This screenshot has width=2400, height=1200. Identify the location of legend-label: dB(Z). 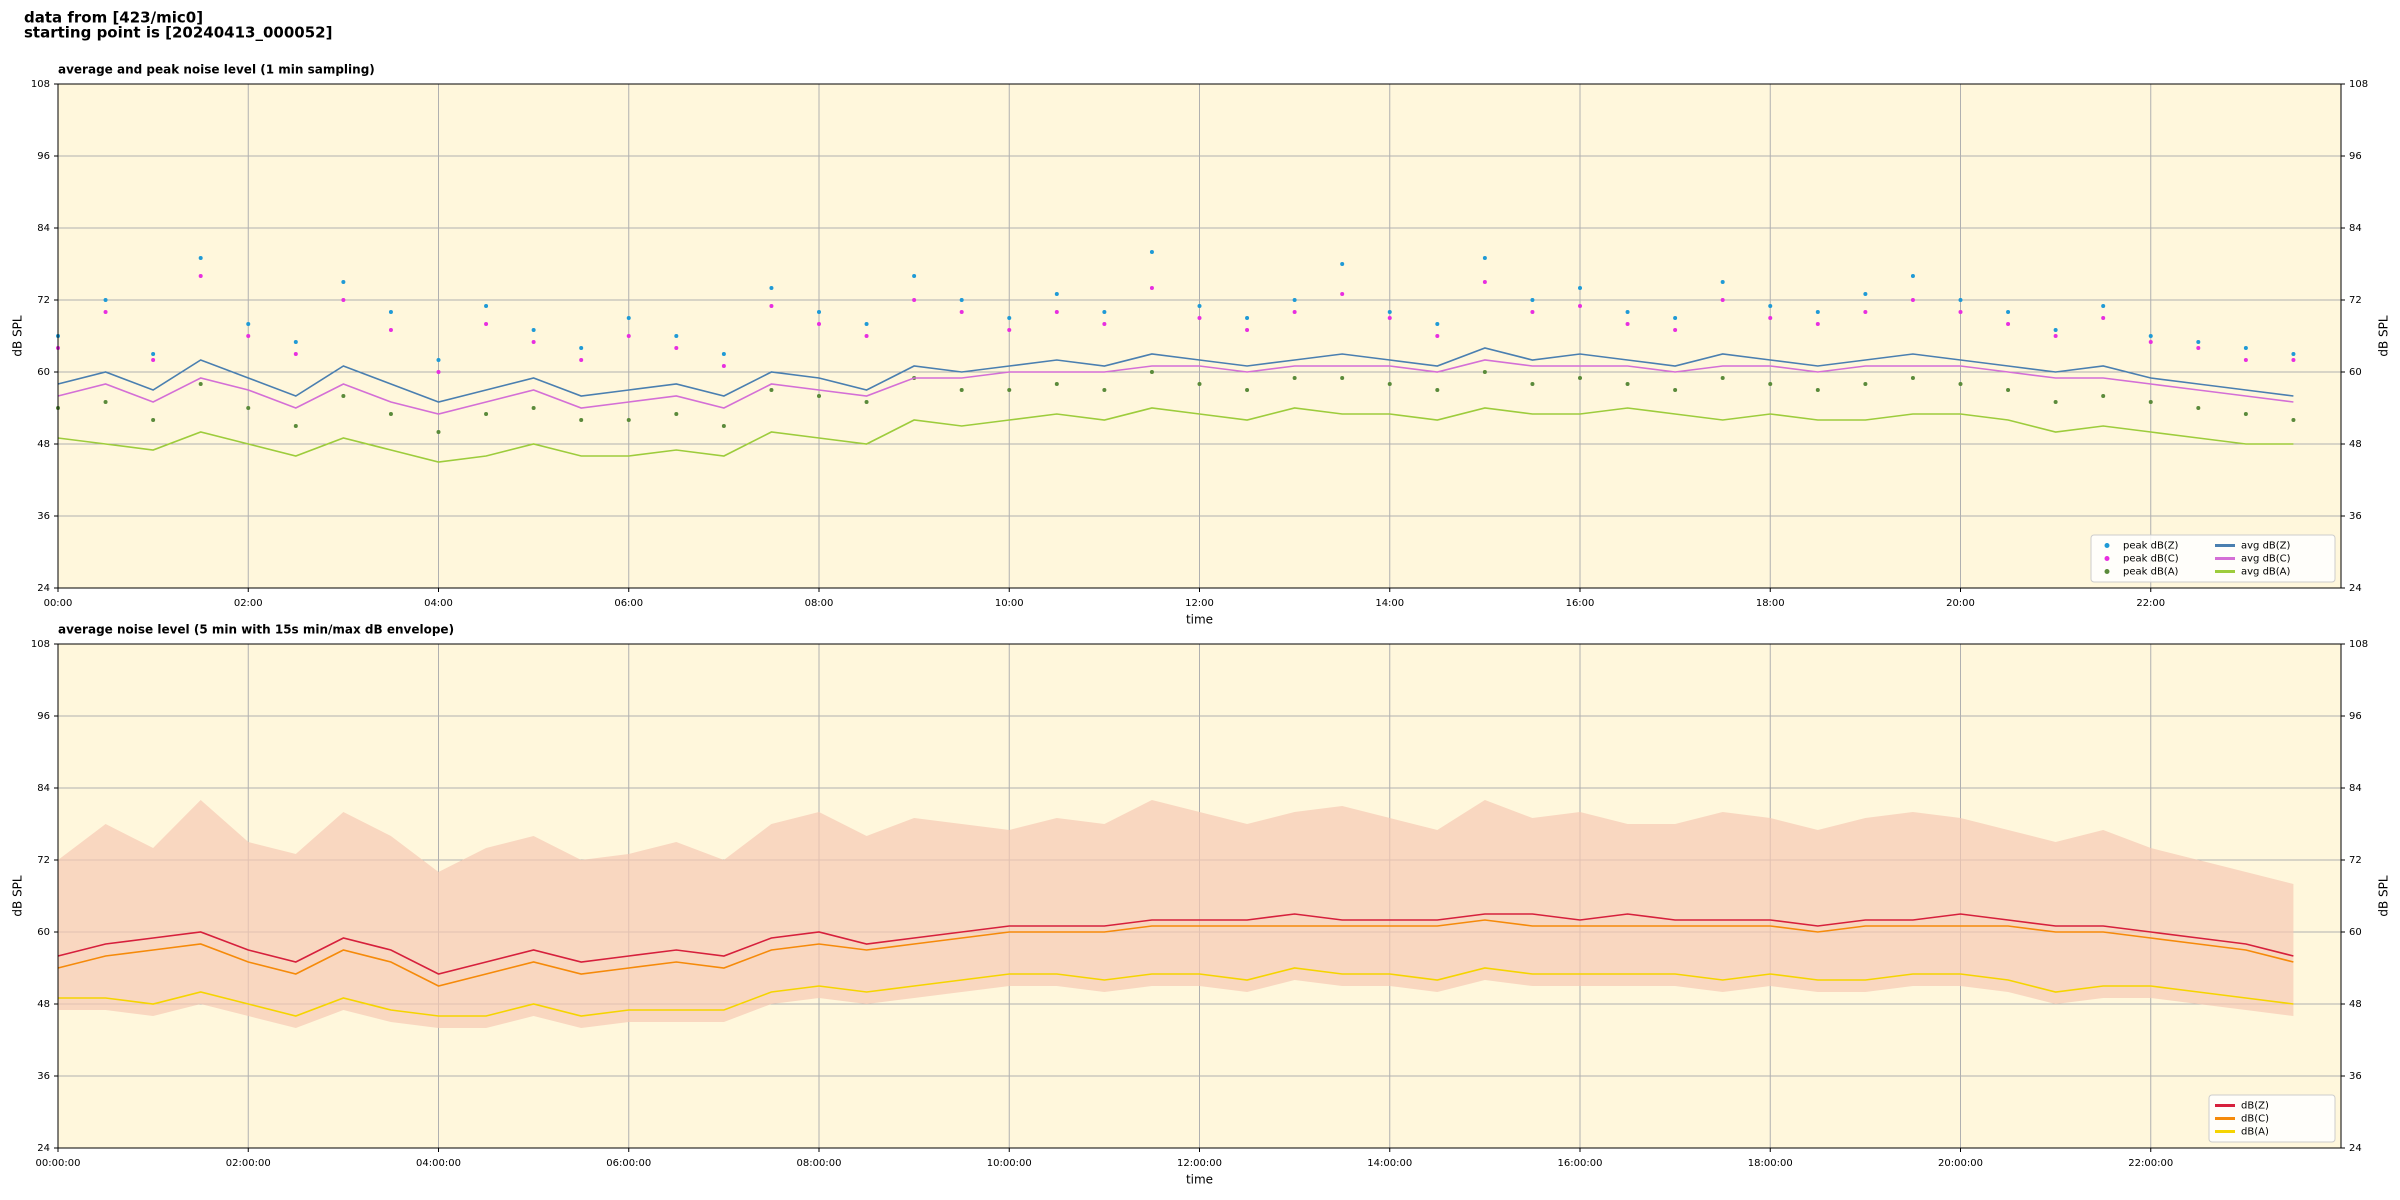
(2255, 1106).